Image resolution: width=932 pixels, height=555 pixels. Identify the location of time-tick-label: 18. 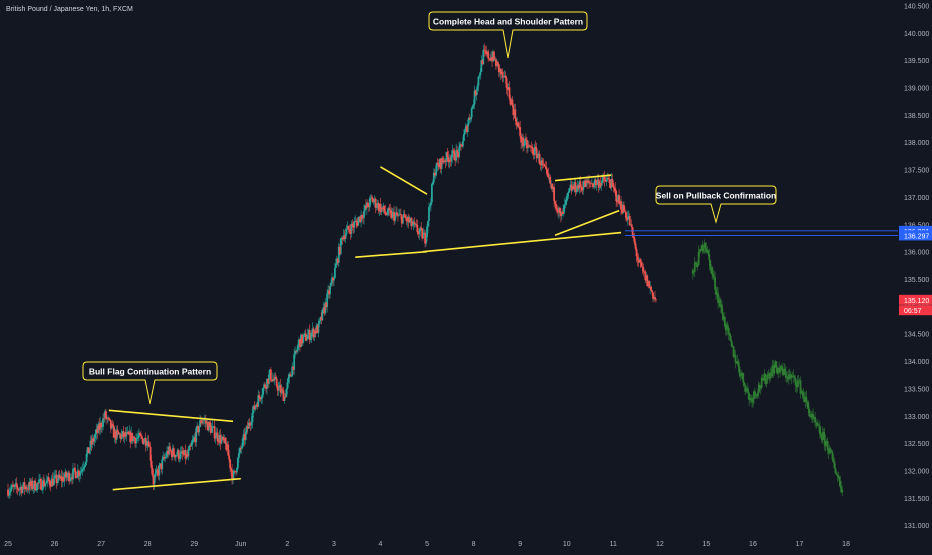
(846, 544).